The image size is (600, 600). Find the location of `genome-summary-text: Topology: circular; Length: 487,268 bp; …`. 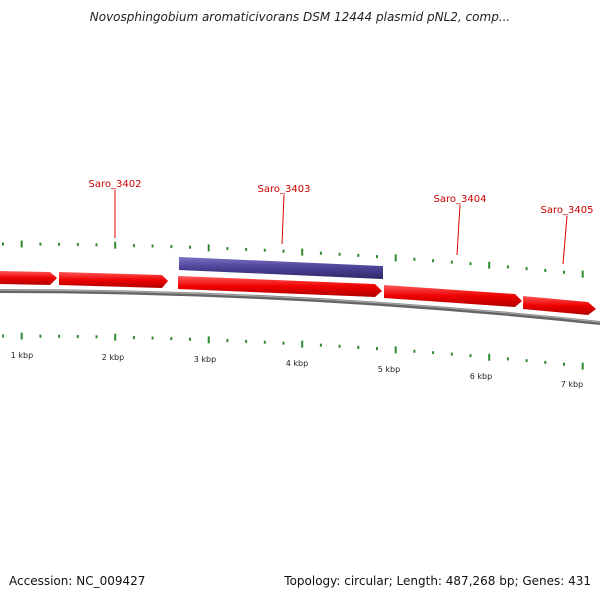

genome-summary-text: Topology: circular; Length: 487,268 bp; … is located at coordinates (437, 581).